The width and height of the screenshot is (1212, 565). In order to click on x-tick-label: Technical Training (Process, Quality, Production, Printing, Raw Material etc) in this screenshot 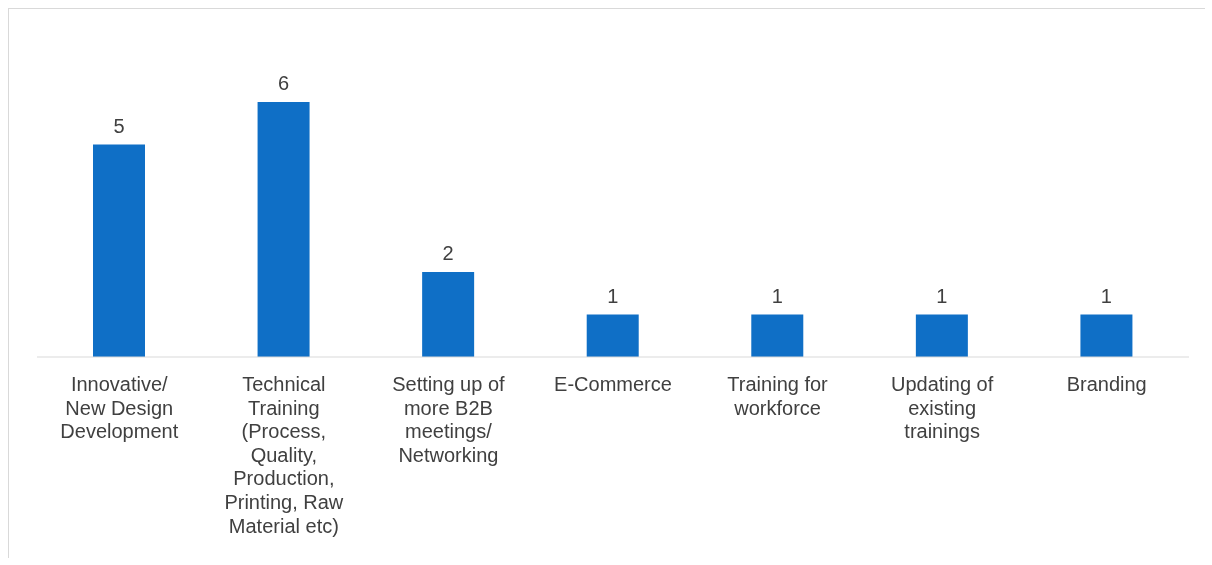, I will do `click(284, 455)`.